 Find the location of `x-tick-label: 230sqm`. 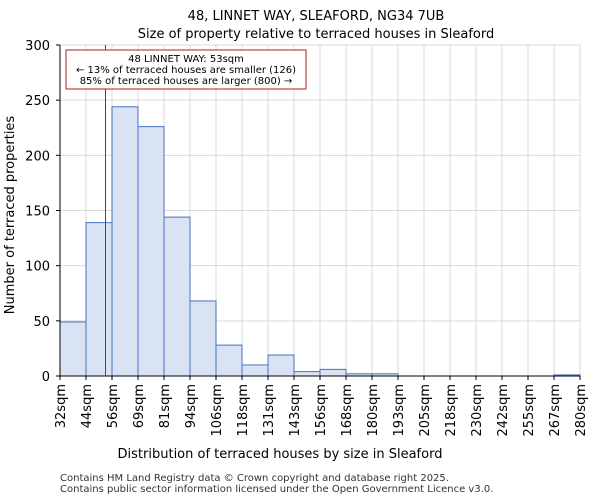

x-tick-label: 230sqm is located at coordinates (477, 410).